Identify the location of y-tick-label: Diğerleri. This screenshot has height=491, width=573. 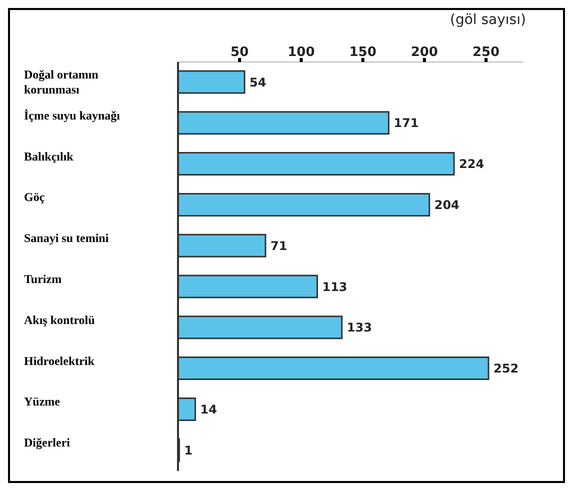
(47, 443).